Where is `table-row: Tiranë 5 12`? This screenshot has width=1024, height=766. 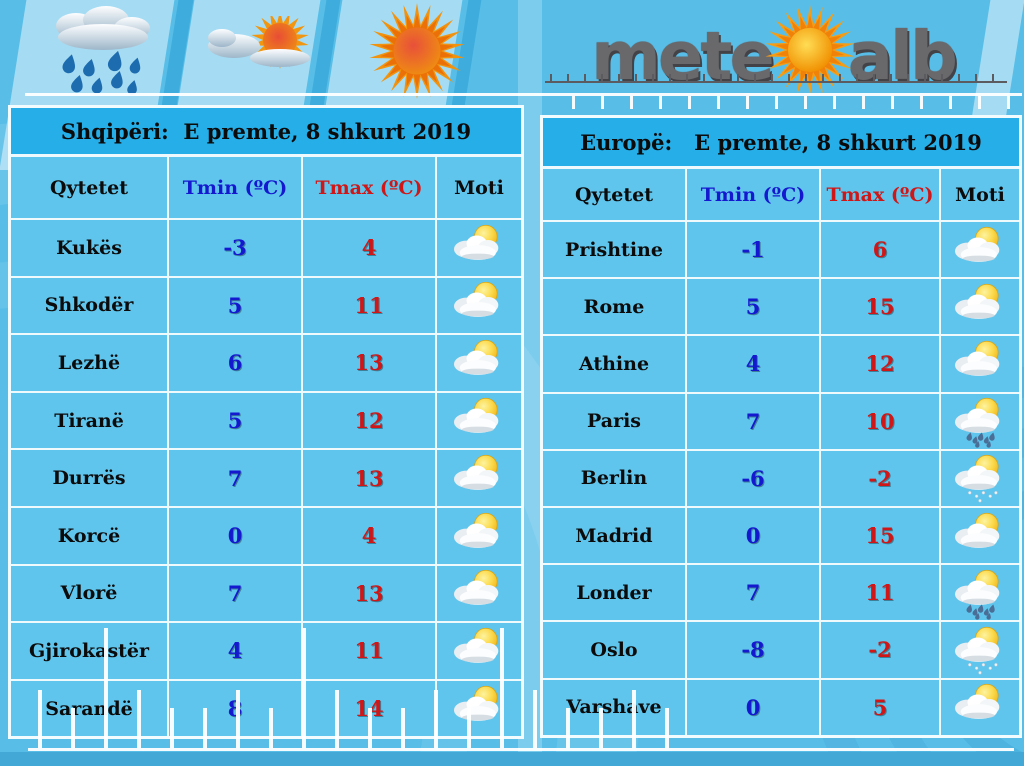 table-row: Tiranë 5 12 is located at coordinates (266, 419).